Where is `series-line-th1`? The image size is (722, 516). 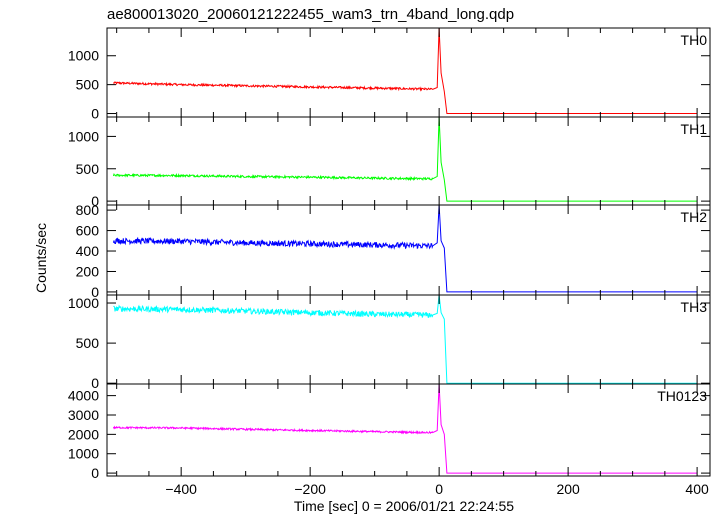 series-line-th1 is located at coordinates (405, 159).